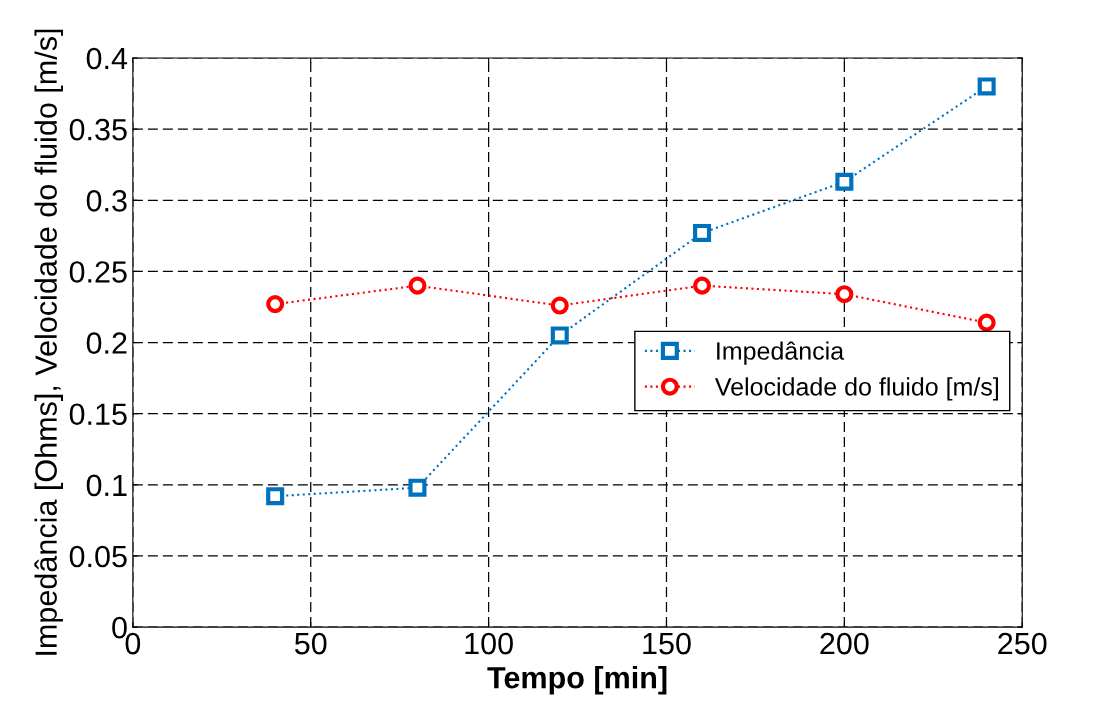 Image resolution: width=1098 pixels, height=707 pixels. Describe the element at coordinates (667, 643) in the screenshot. I see `x-tick-label: 150` at that location.